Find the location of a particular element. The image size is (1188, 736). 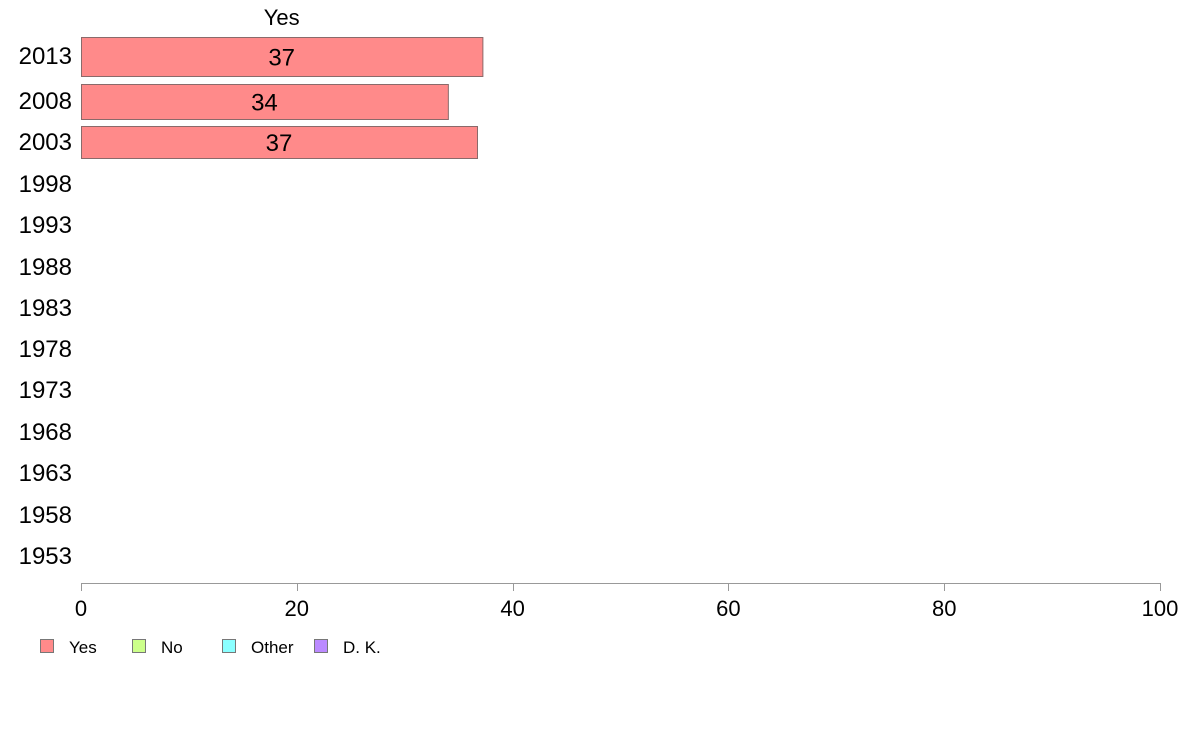

bar-yes-2003 is located at coordinates (279, 142).